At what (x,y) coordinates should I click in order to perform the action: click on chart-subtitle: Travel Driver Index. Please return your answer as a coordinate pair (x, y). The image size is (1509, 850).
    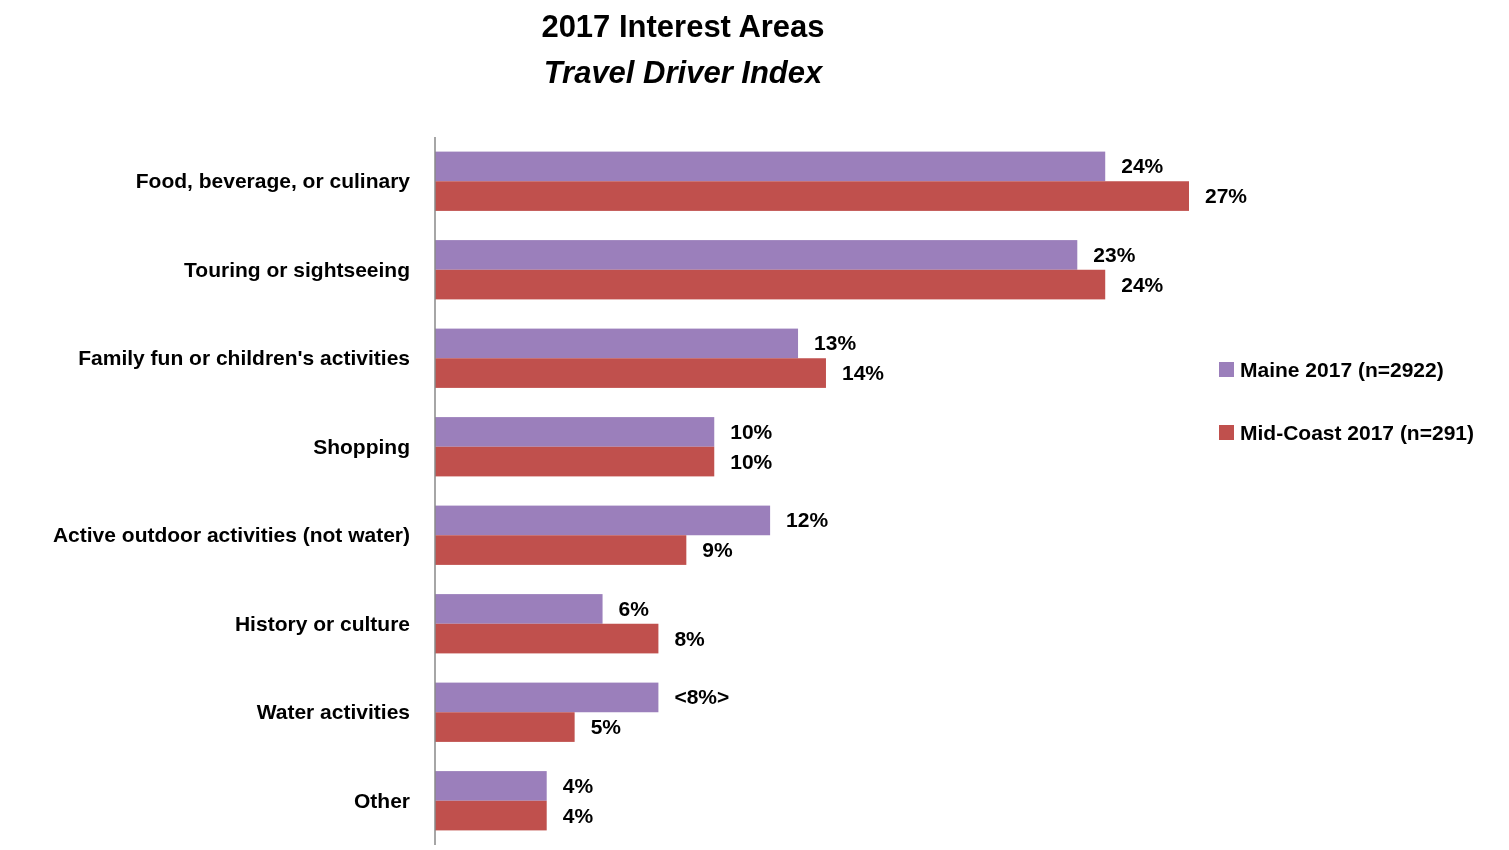
    Looking at the image, I should click on (684, 72).